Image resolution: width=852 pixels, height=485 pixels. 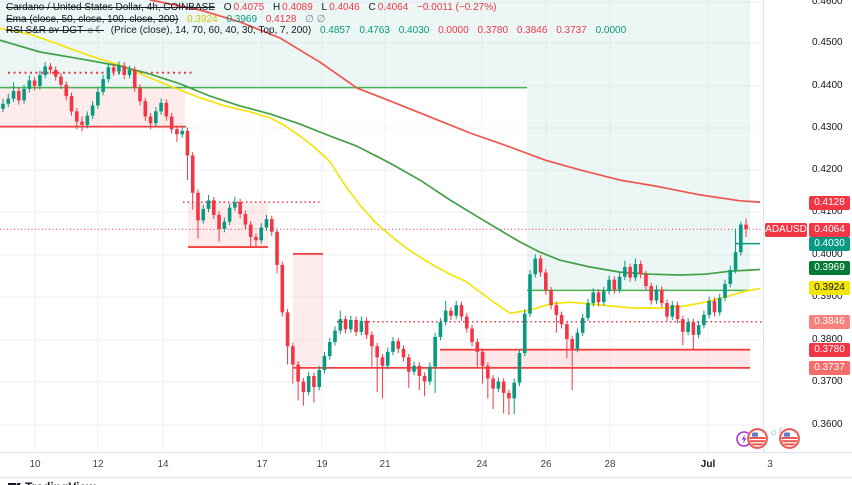 What do you see at coordinates (493, 30) in the screenshot?
I see `rsi-sr-value-5: 0.3780` at bounding box center [493, 30].